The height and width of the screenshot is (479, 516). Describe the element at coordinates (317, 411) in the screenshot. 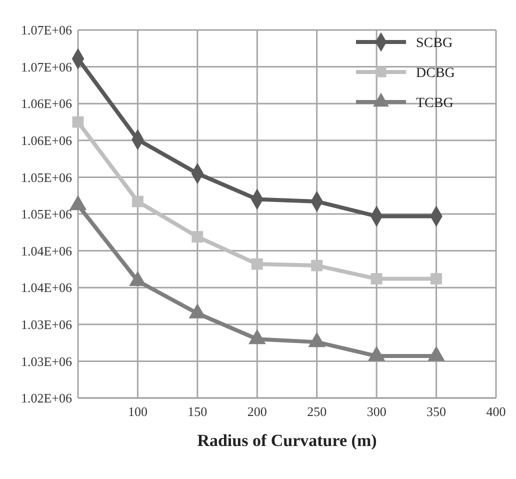

I see `x-tick-label: 250` at that location.